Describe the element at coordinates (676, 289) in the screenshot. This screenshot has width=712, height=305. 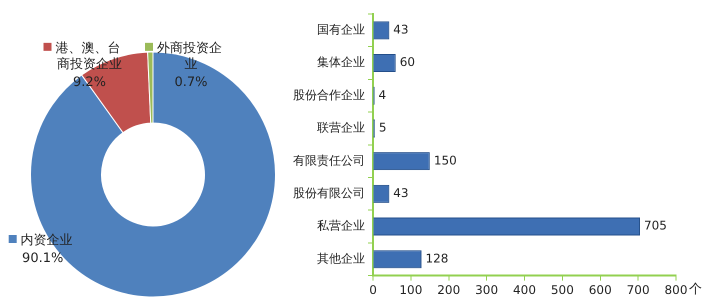
I see `x-tick-label: 800` at that location.